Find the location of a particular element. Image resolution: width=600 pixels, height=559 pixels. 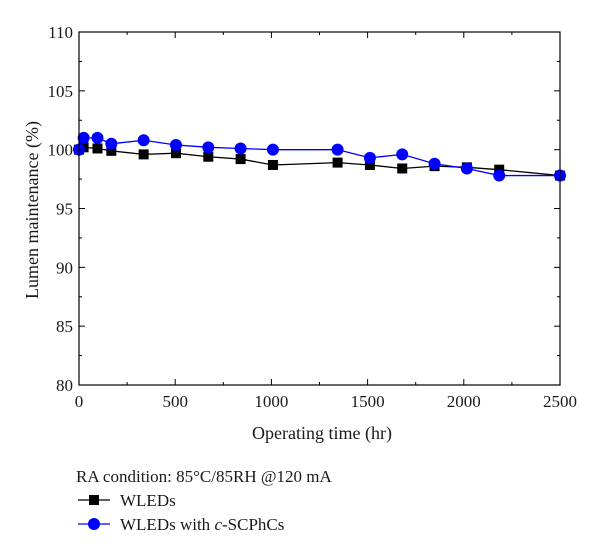

plot-area is located at coordinates (319, 156).